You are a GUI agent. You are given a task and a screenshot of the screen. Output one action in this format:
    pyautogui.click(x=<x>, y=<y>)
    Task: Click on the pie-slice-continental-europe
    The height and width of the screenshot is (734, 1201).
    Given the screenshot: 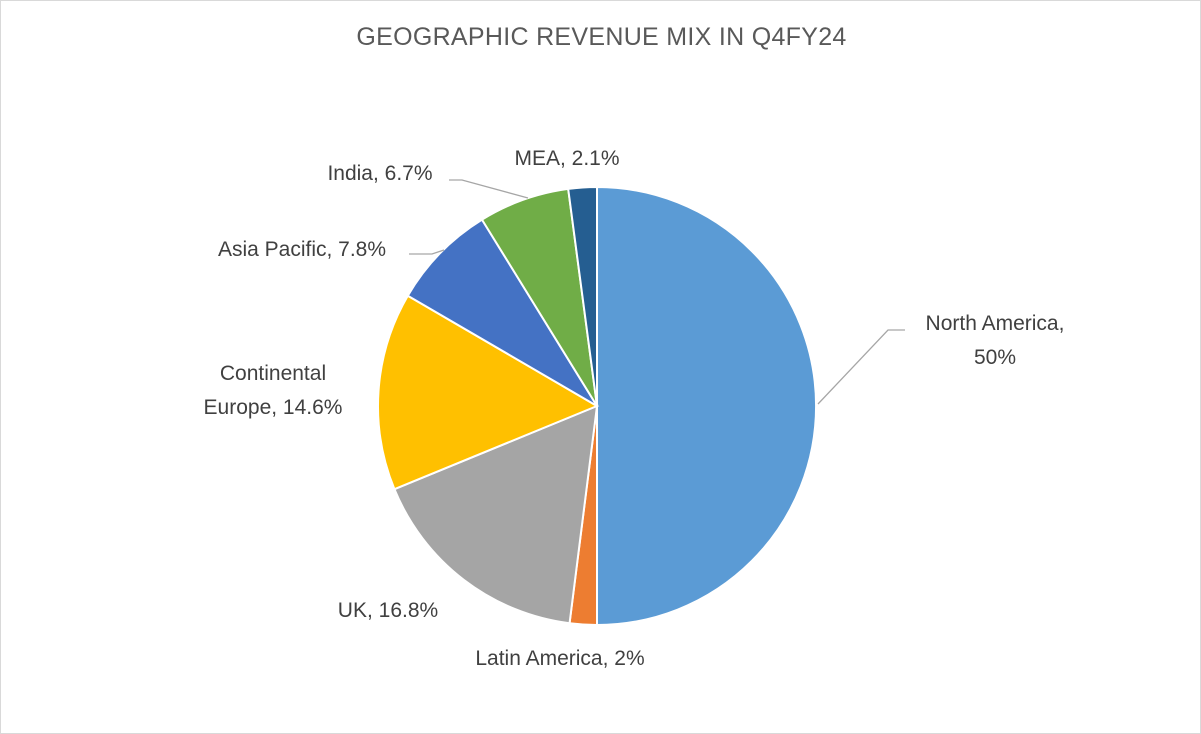 What is the action you would take?
    pyautogui.click(x=488, y=392)
    